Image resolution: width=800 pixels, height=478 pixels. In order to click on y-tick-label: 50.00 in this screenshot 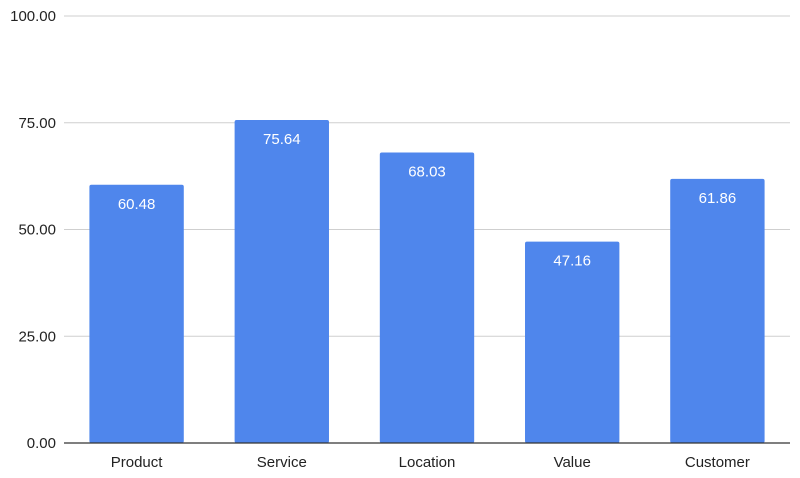, I will do `click(37, 230)`.